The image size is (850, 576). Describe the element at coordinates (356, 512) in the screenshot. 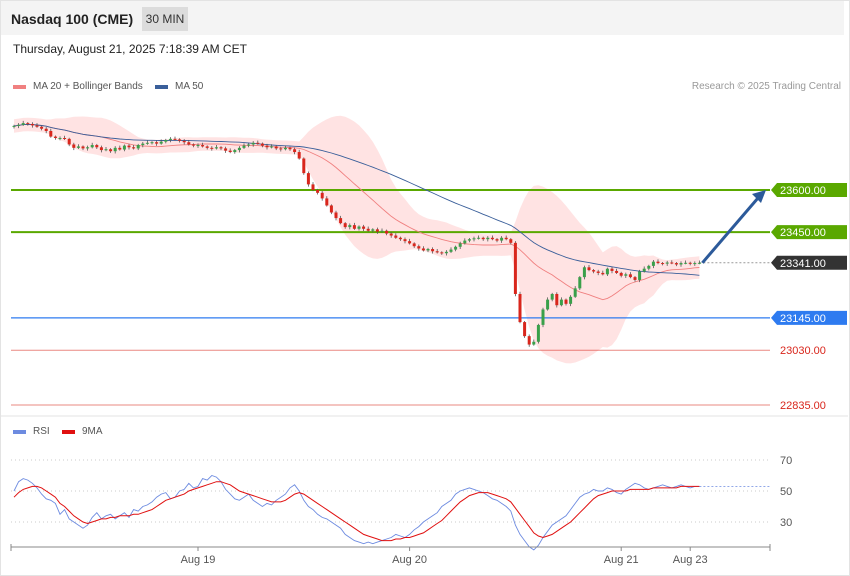

I see `rsi-line` at that location.